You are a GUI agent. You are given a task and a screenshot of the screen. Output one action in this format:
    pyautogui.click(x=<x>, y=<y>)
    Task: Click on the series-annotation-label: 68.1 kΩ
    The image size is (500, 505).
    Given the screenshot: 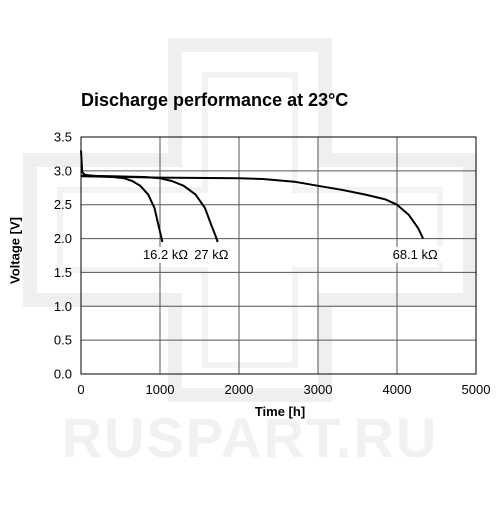 What is the action you would take?
    pyautogui.click(x=415, y=254)
    